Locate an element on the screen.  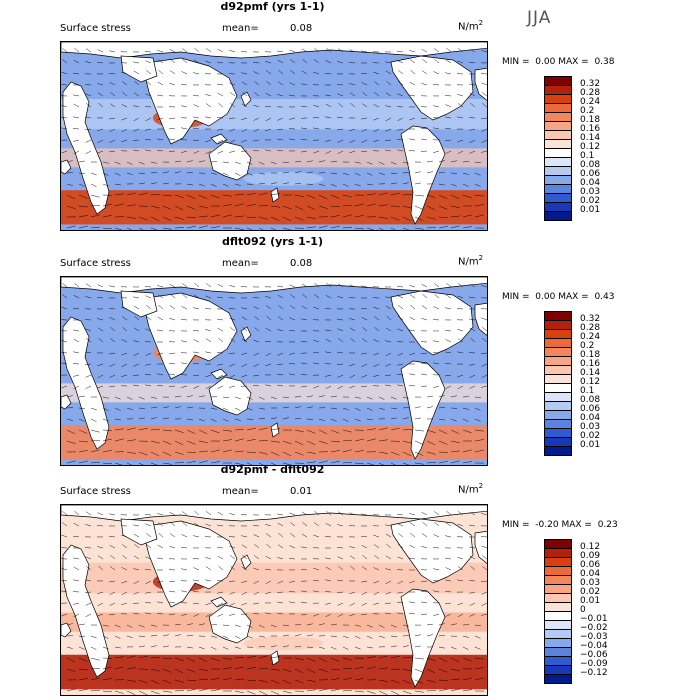
legend-tick-label: −0.12 is located at coordinates (594, 673).